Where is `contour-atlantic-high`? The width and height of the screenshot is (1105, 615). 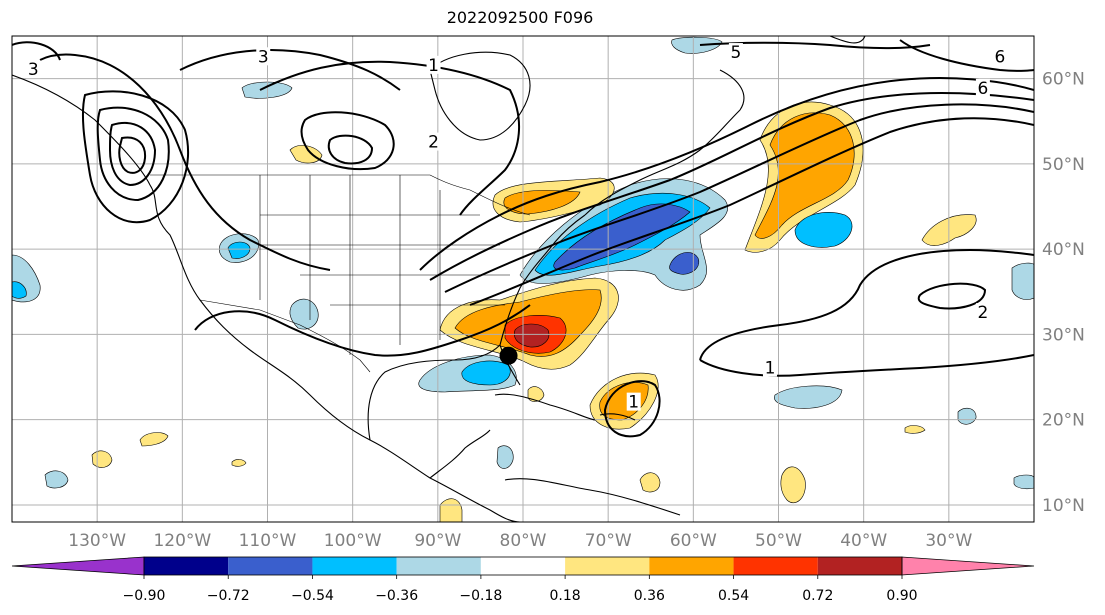 contour-atlantic-high is located at coordinates (866, 304).